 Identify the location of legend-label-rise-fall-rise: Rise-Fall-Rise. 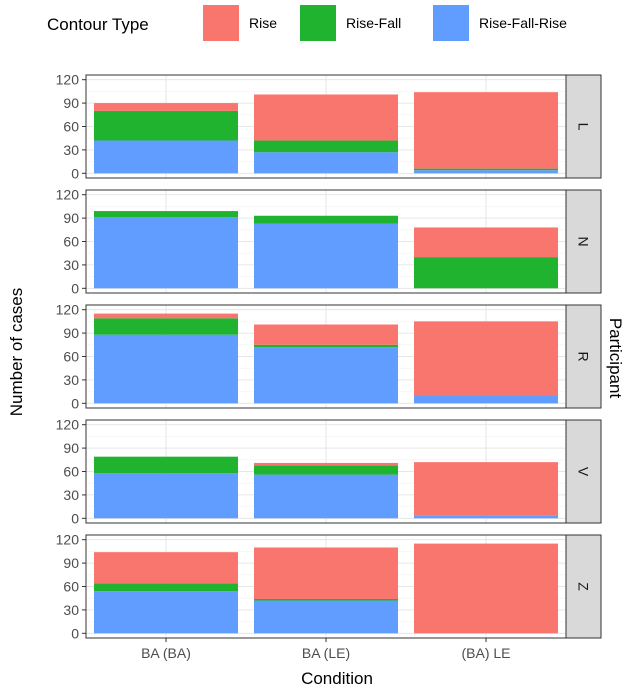
(523, 23).